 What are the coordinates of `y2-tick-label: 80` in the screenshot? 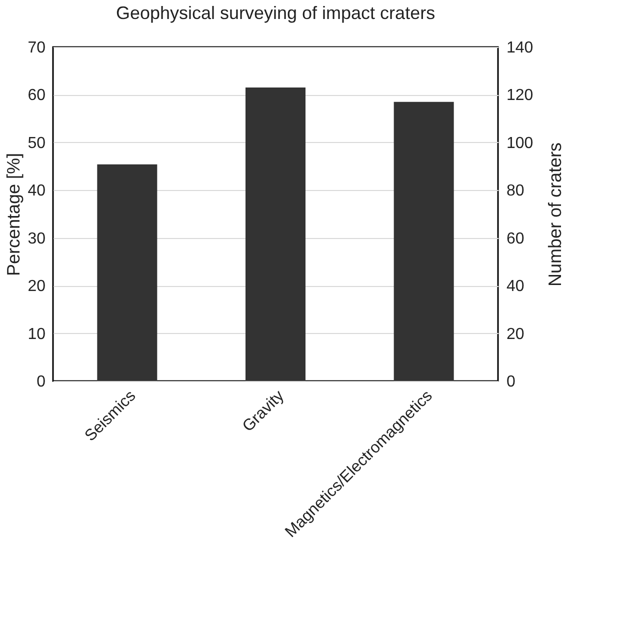 It's located at (515, 191).